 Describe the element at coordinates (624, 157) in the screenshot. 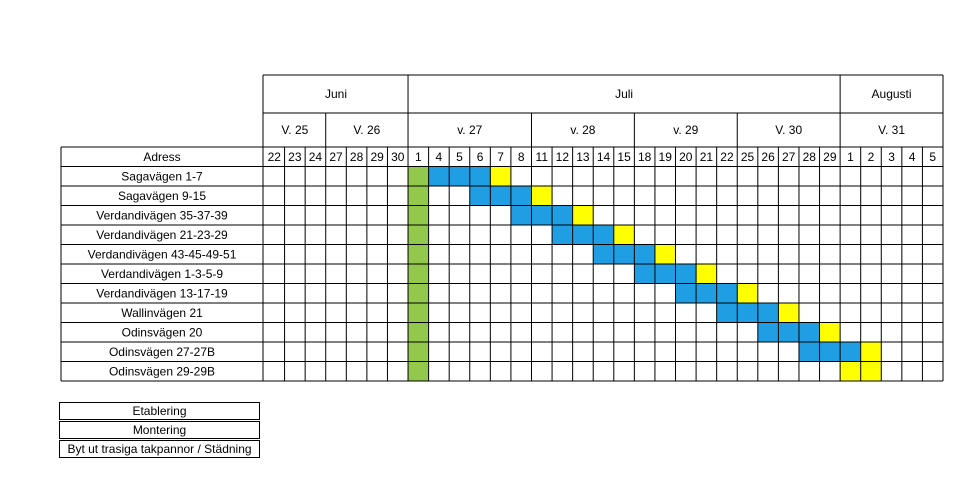

I see `day-number: 15` at that location.